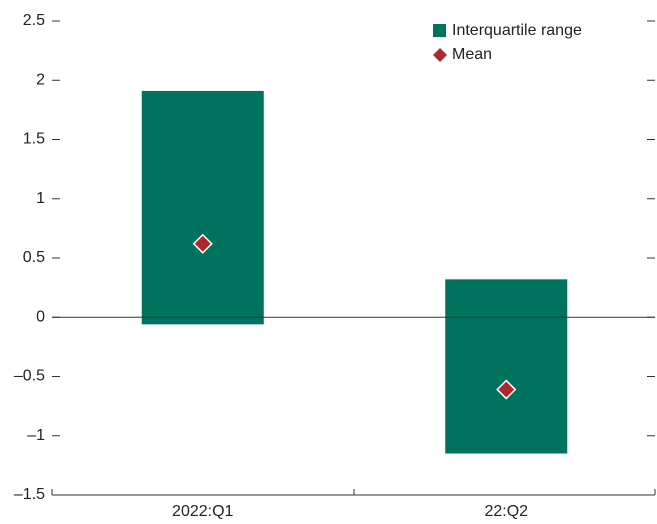  What do you see at coordinates (202, 511) in the screenshot?
I see `x-tick-label: 2022:Q1` at bounding box center [202, 511].